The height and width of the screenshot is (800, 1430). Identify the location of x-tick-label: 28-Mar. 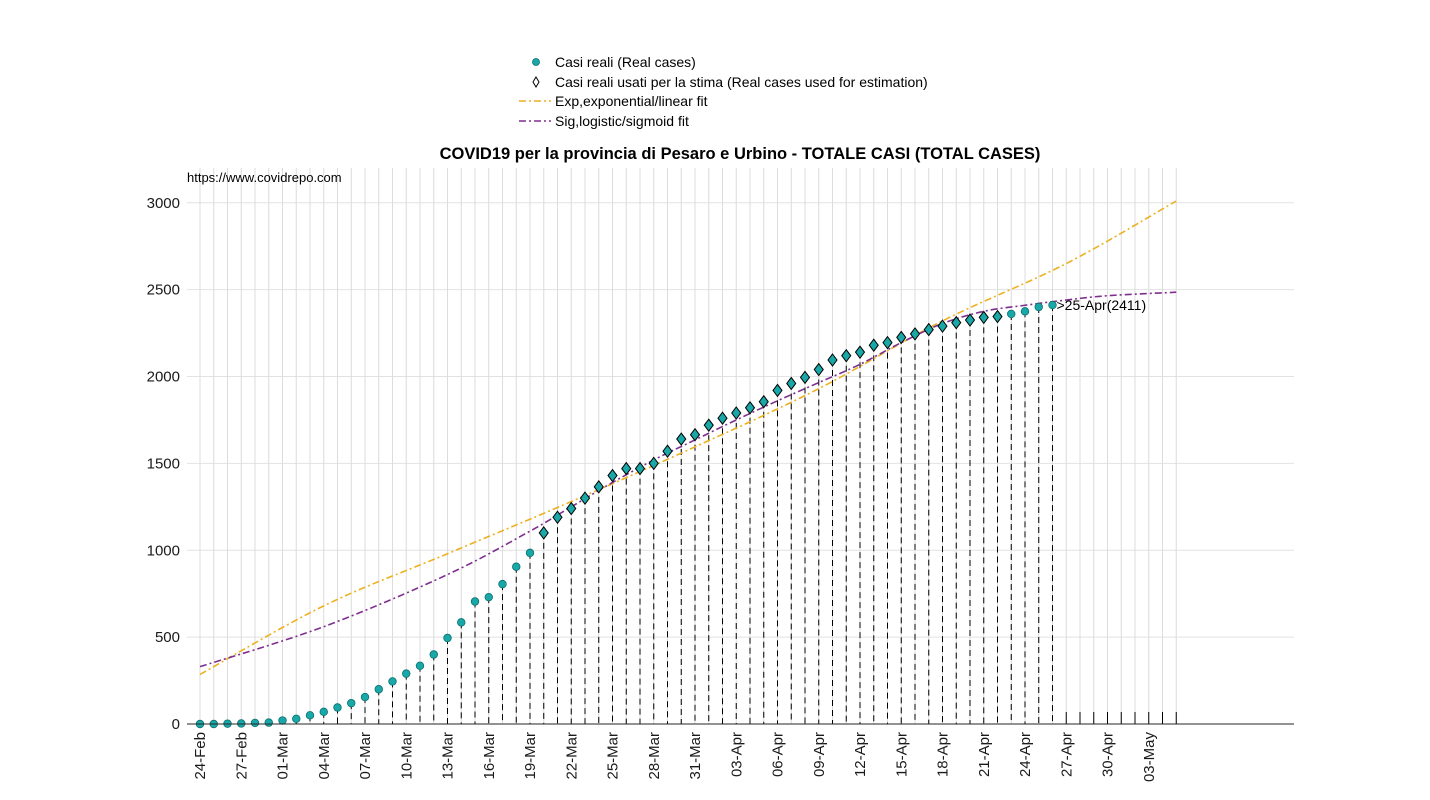
(654, 756).